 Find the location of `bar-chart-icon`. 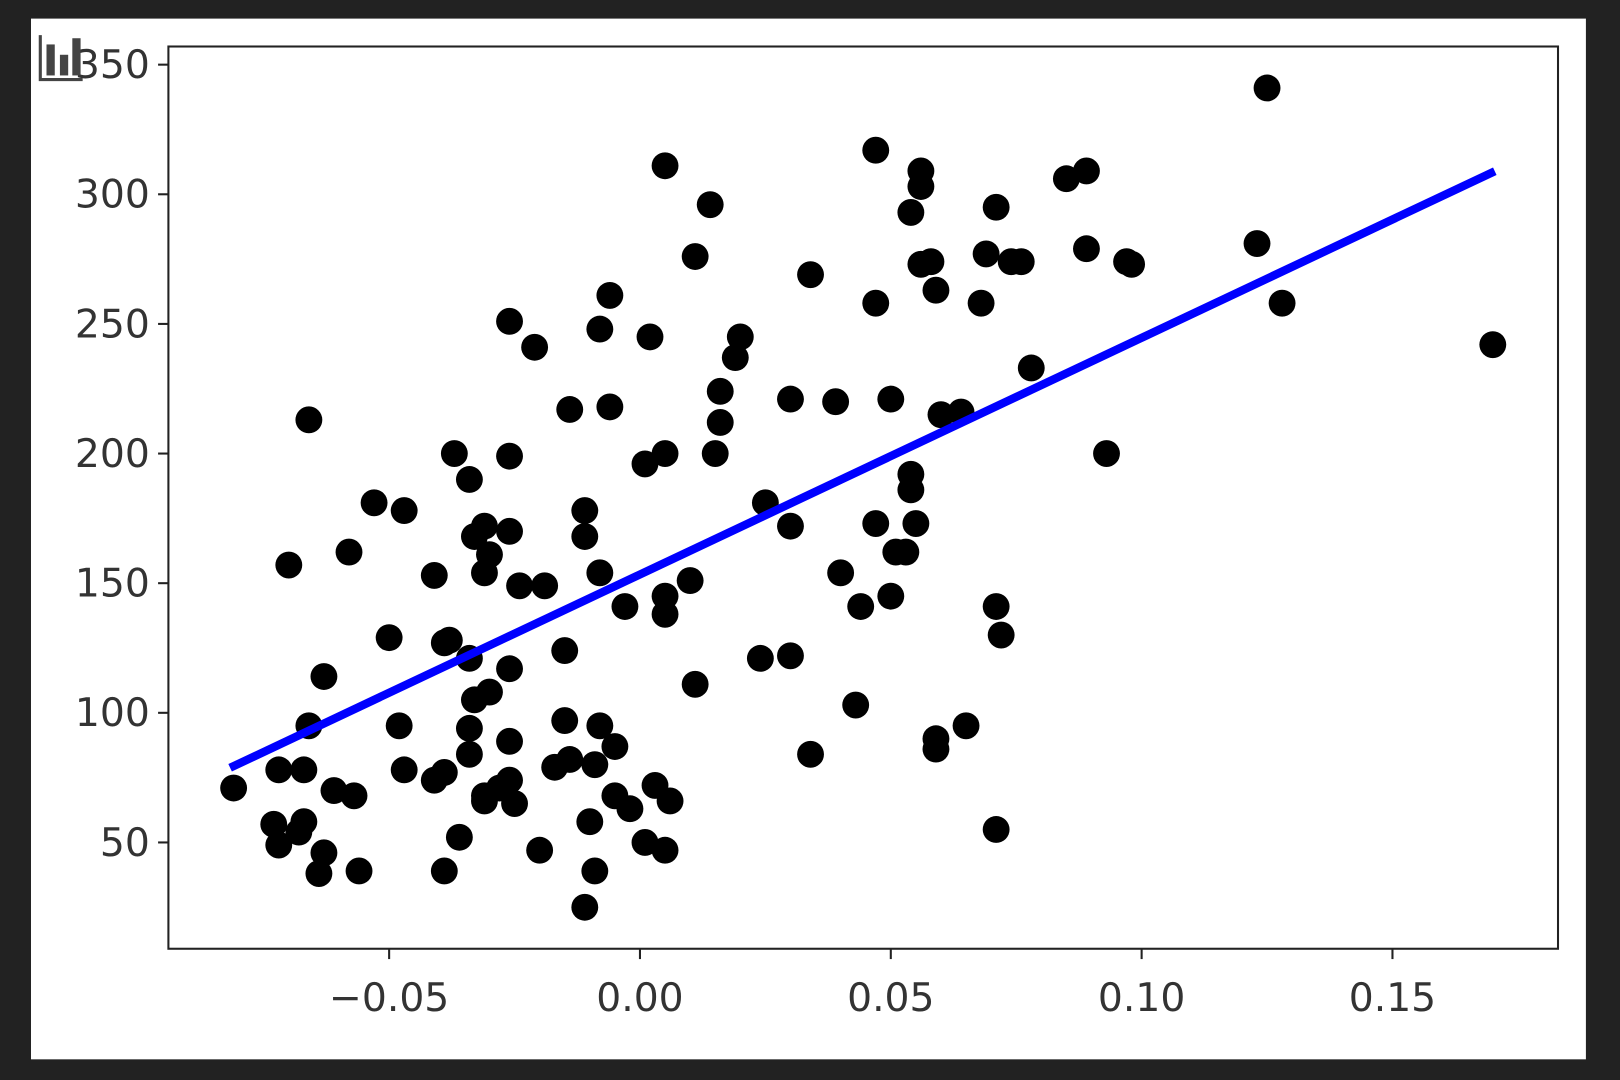

bar-chart-icon is located at coordinates (60, 58).